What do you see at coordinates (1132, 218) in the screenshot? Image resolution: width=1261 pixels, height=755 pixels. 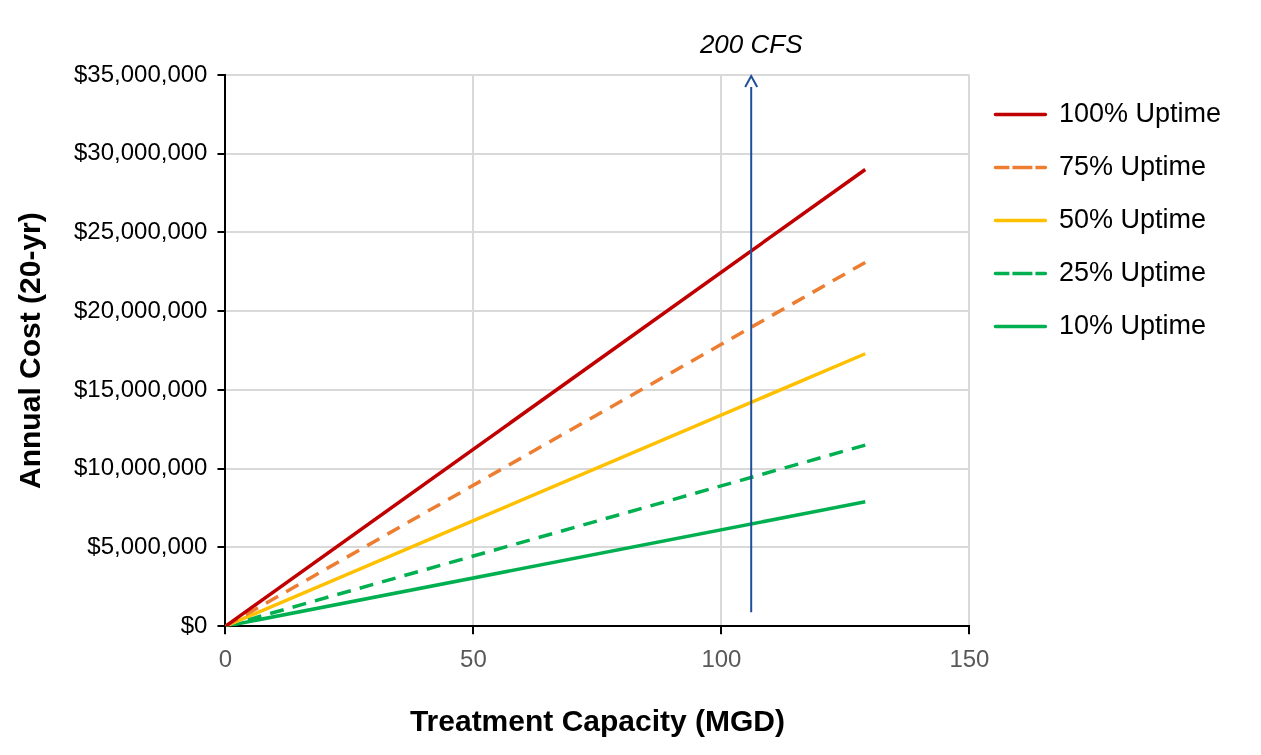 I see `legend-label: 50% Uptime` at bounding box center [1132, 218].